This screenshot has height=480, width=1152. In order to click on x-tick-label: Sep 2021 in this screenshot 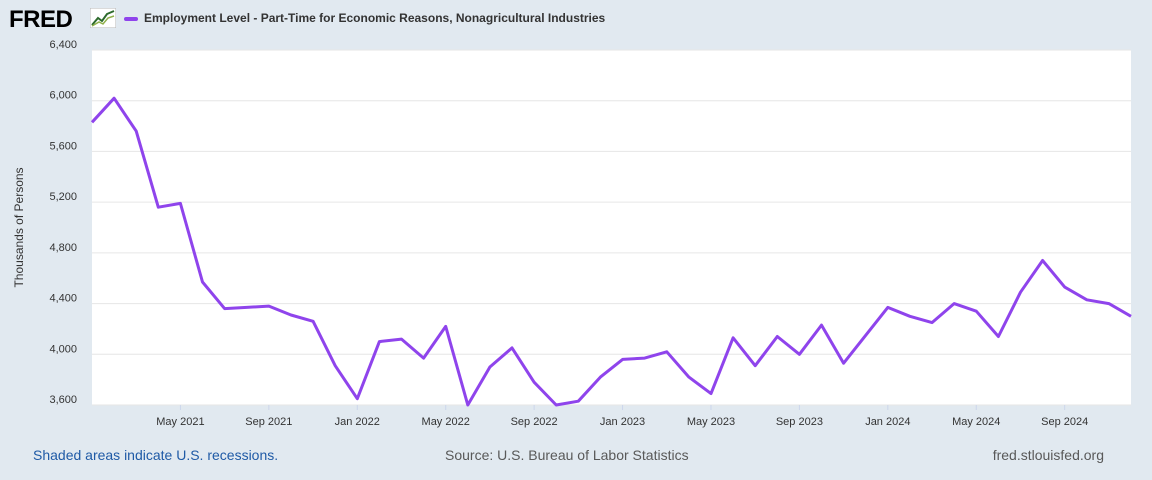, I will do `click(268, 422)`.